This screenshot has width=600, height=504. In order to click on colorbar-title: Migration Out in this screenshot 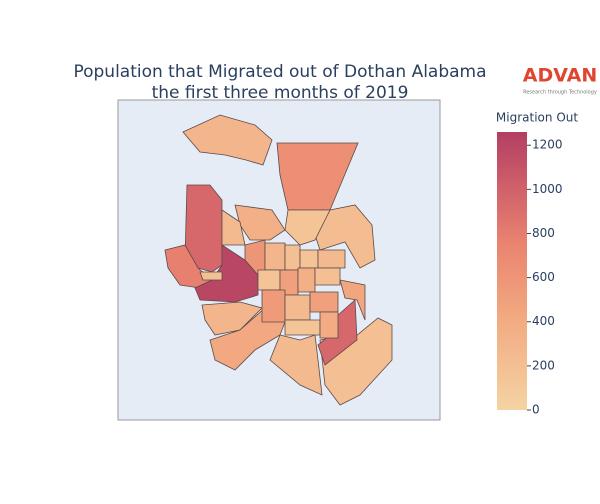, I will do `click(537, 118)`.